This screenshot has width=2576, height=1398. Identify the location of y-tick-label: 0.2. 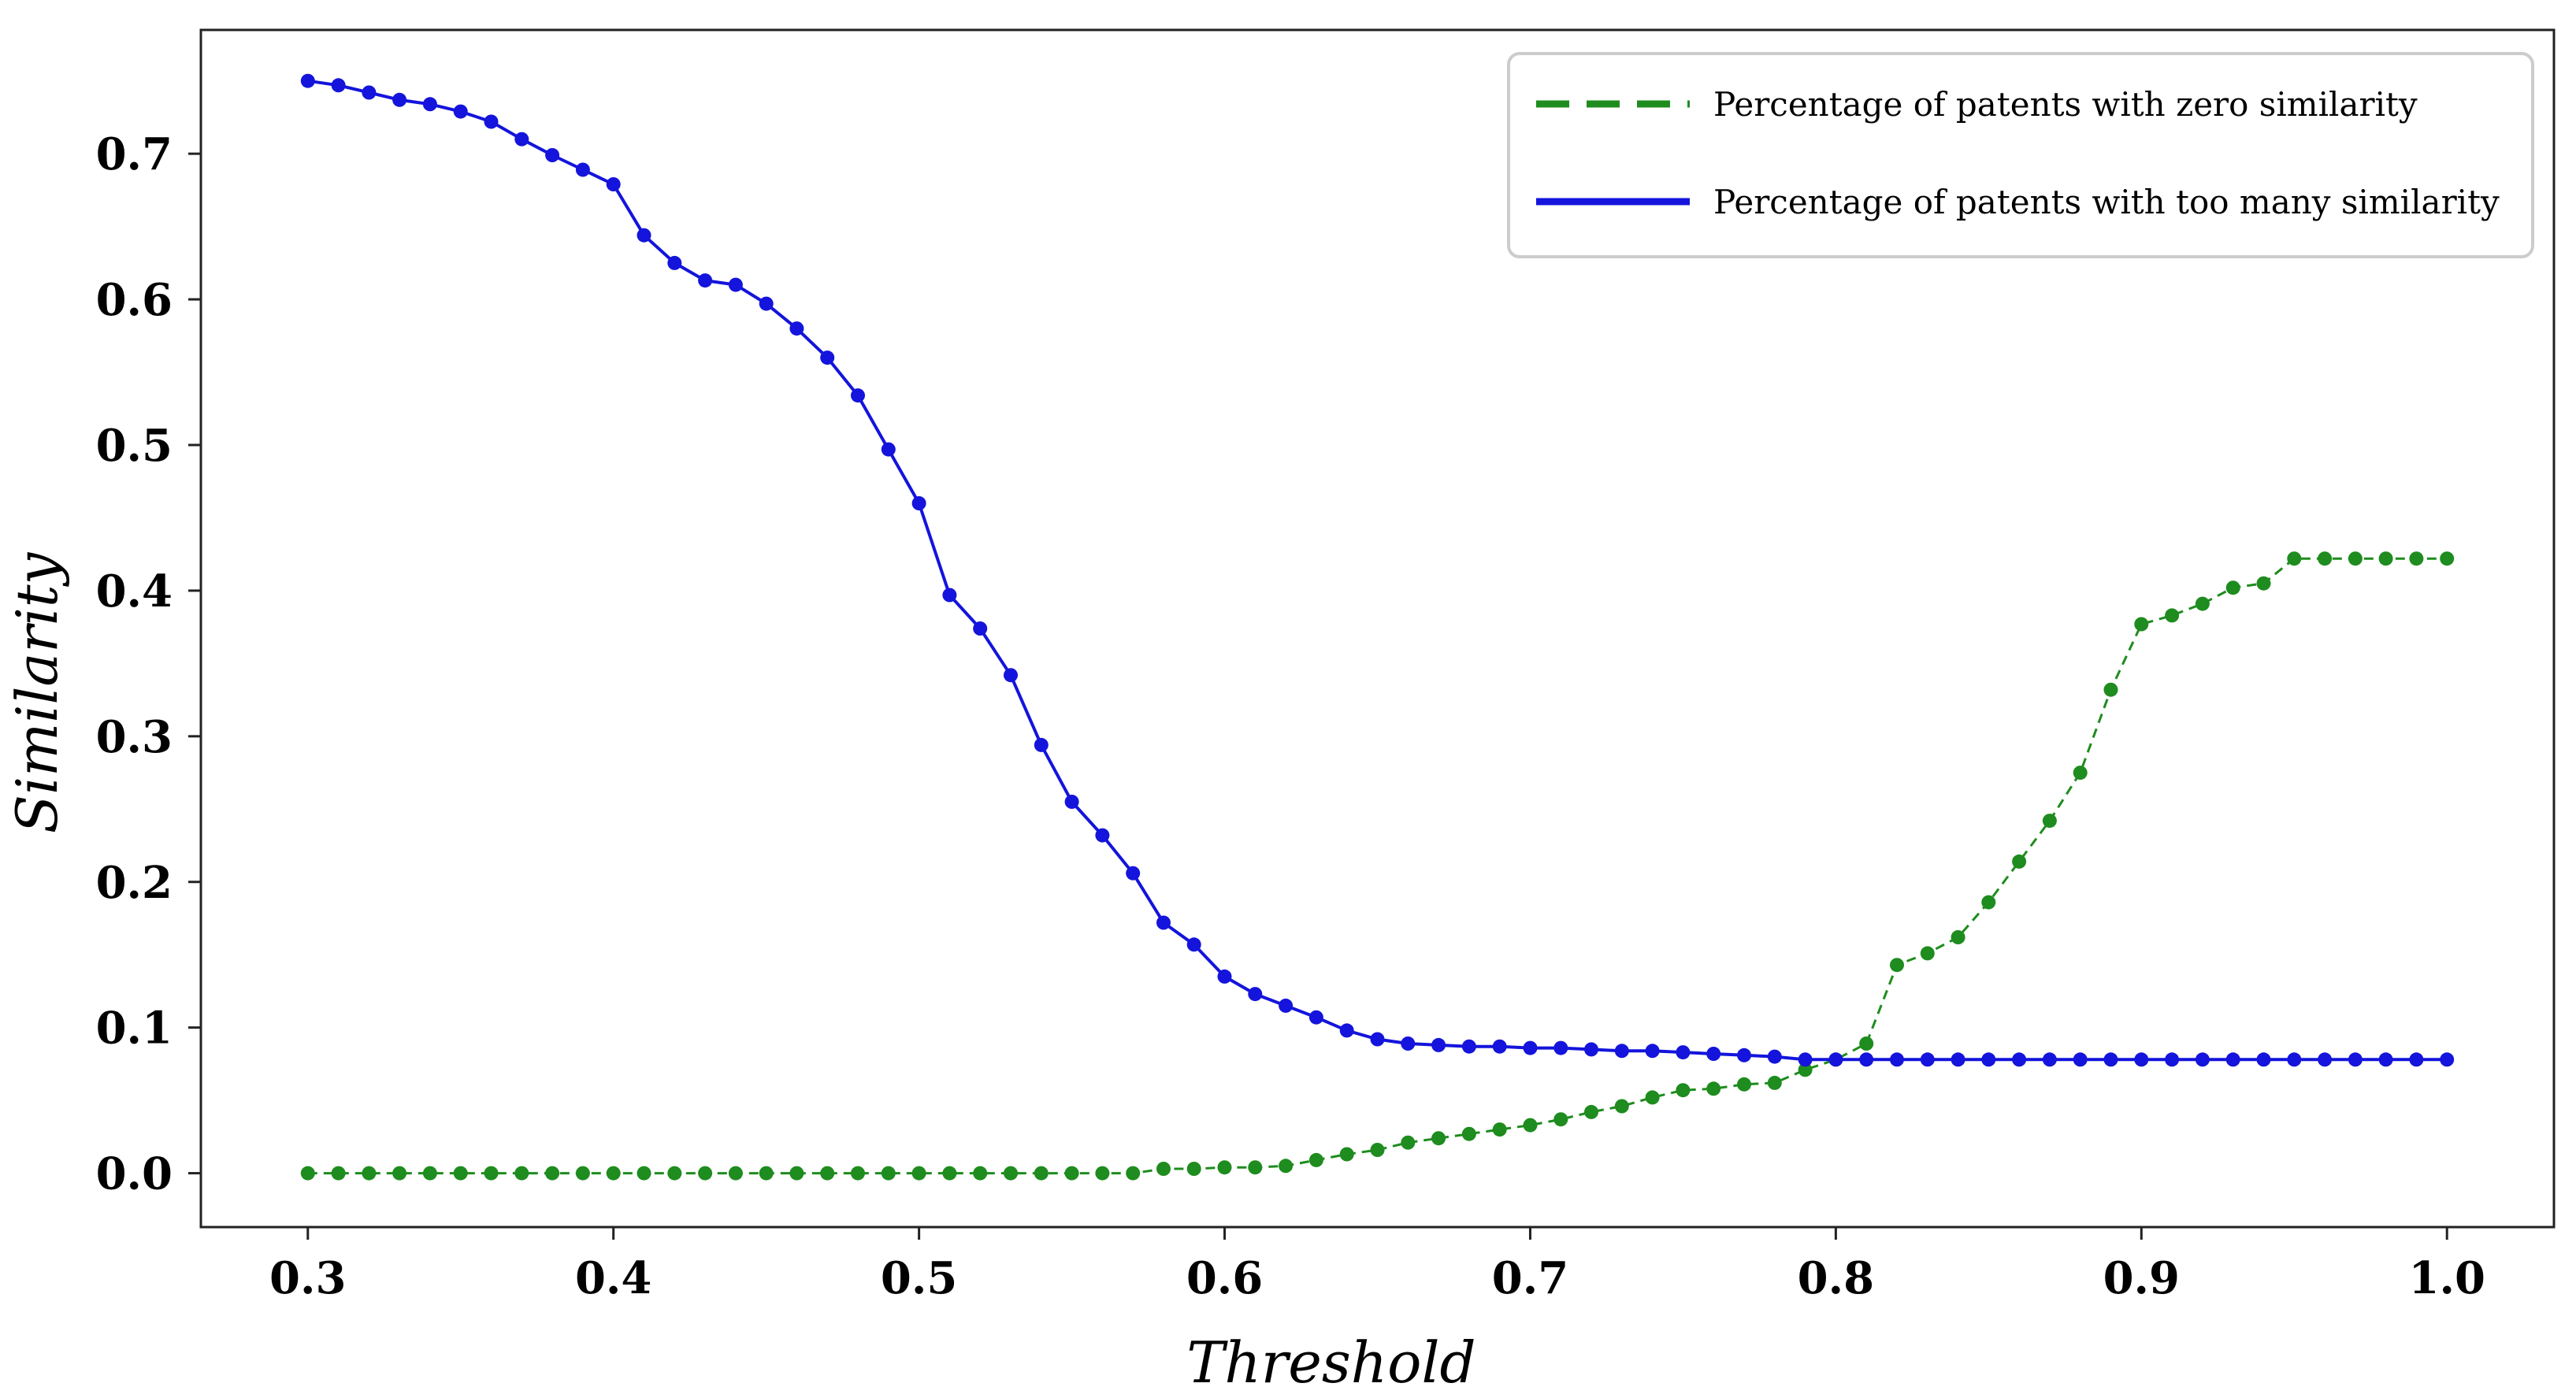
(134, 883).